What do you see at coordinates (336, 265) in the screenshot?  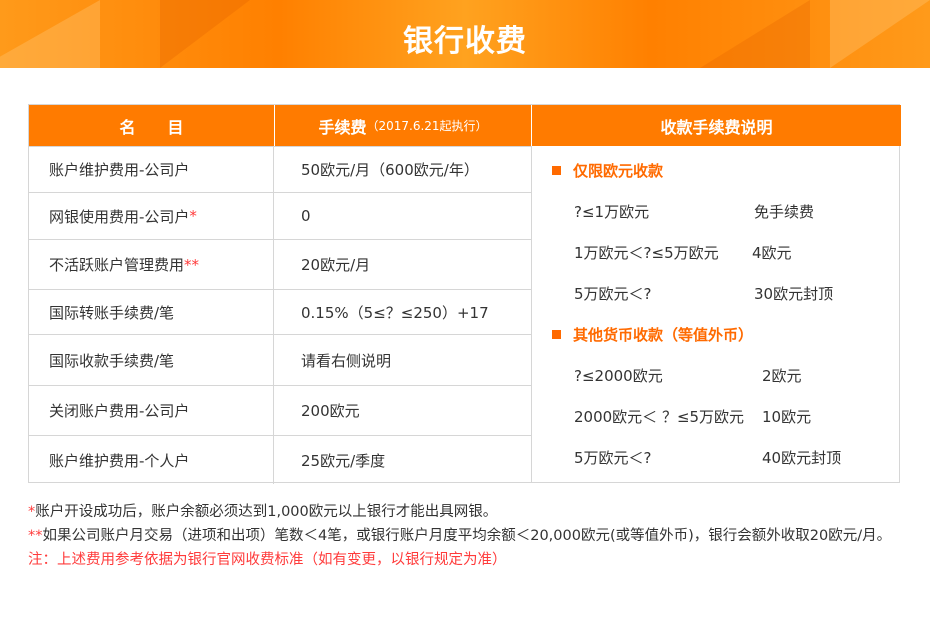 I see `fee-value: 20欧元/月` at bounding box center [336, 265].